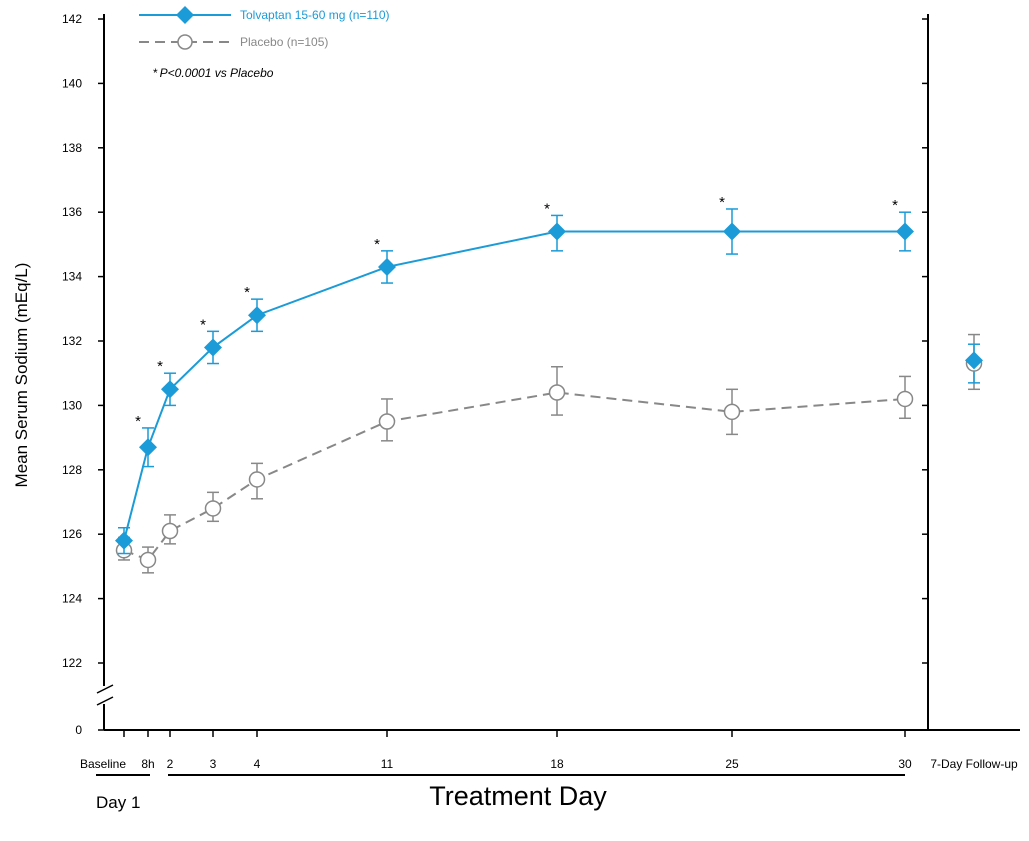 The height and width of the screenshot is (841, 1029). What do you see at coordinates (217, 73) in the screenshot?
I see `significance-note-text: P<0.0001 vs Placebo` at bounding box center [217, 73].